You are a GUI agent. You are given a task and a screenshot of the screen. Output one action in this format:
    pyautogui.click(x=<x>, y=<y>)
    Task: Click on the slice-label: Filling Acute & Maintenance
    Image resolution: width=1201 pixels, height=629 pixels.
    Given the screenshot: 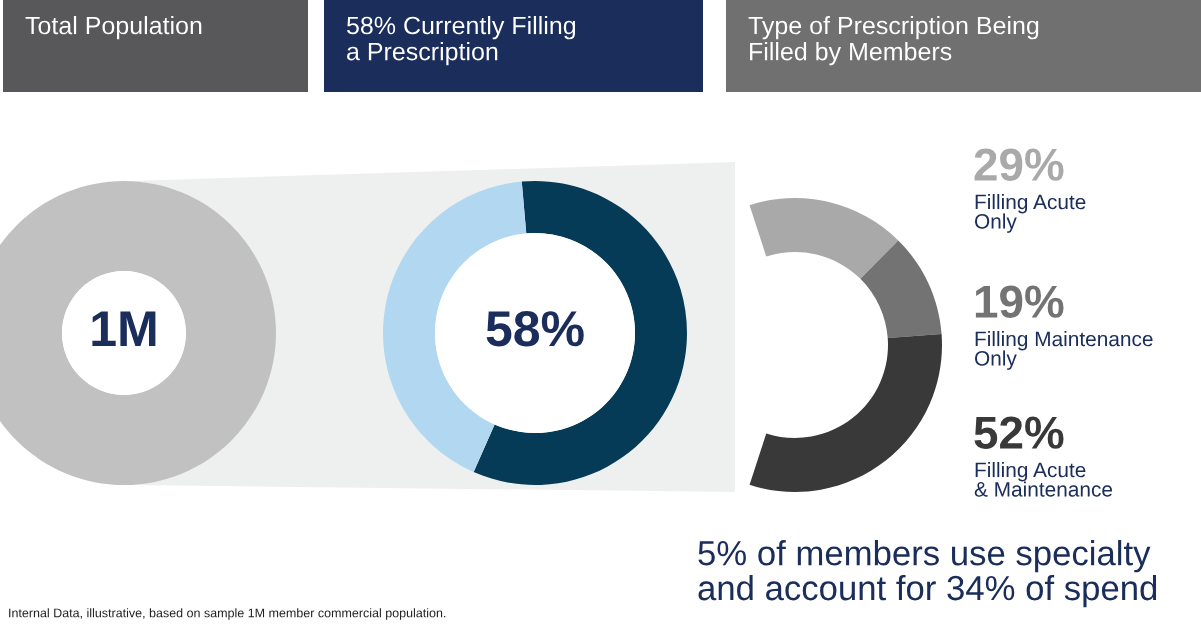 What is the action you would take?
    pyautogui.click(x=1043, y=479)
    